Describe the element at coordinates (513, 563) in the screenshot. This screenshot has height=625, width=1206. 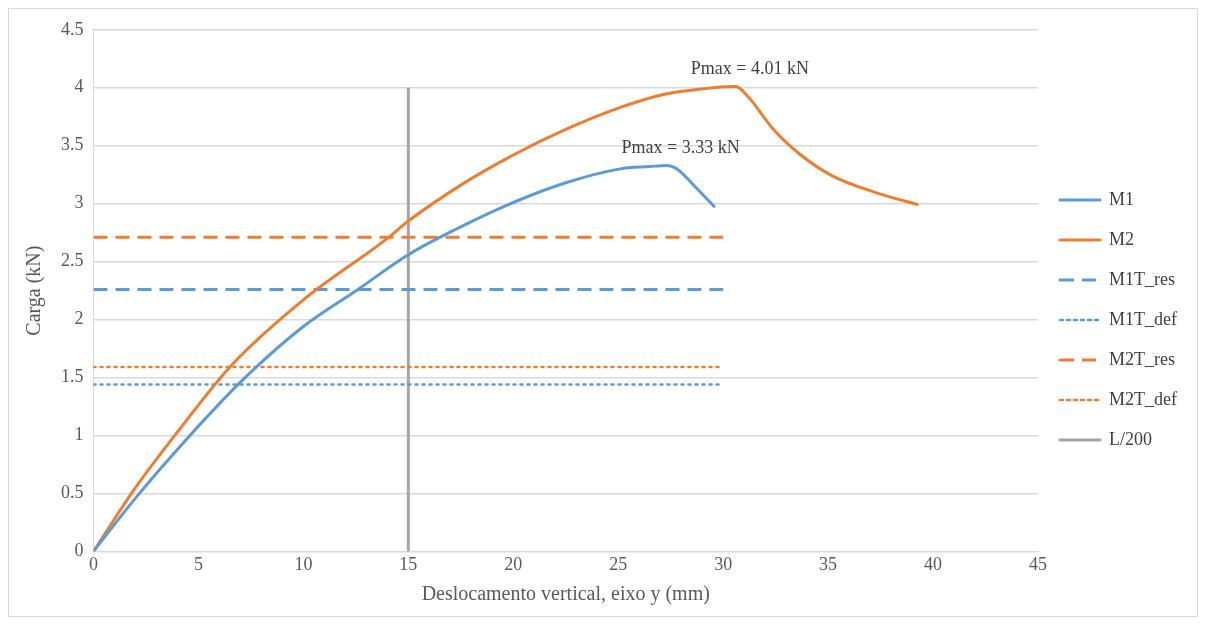
I see `x-tick-label: 20` at that location.